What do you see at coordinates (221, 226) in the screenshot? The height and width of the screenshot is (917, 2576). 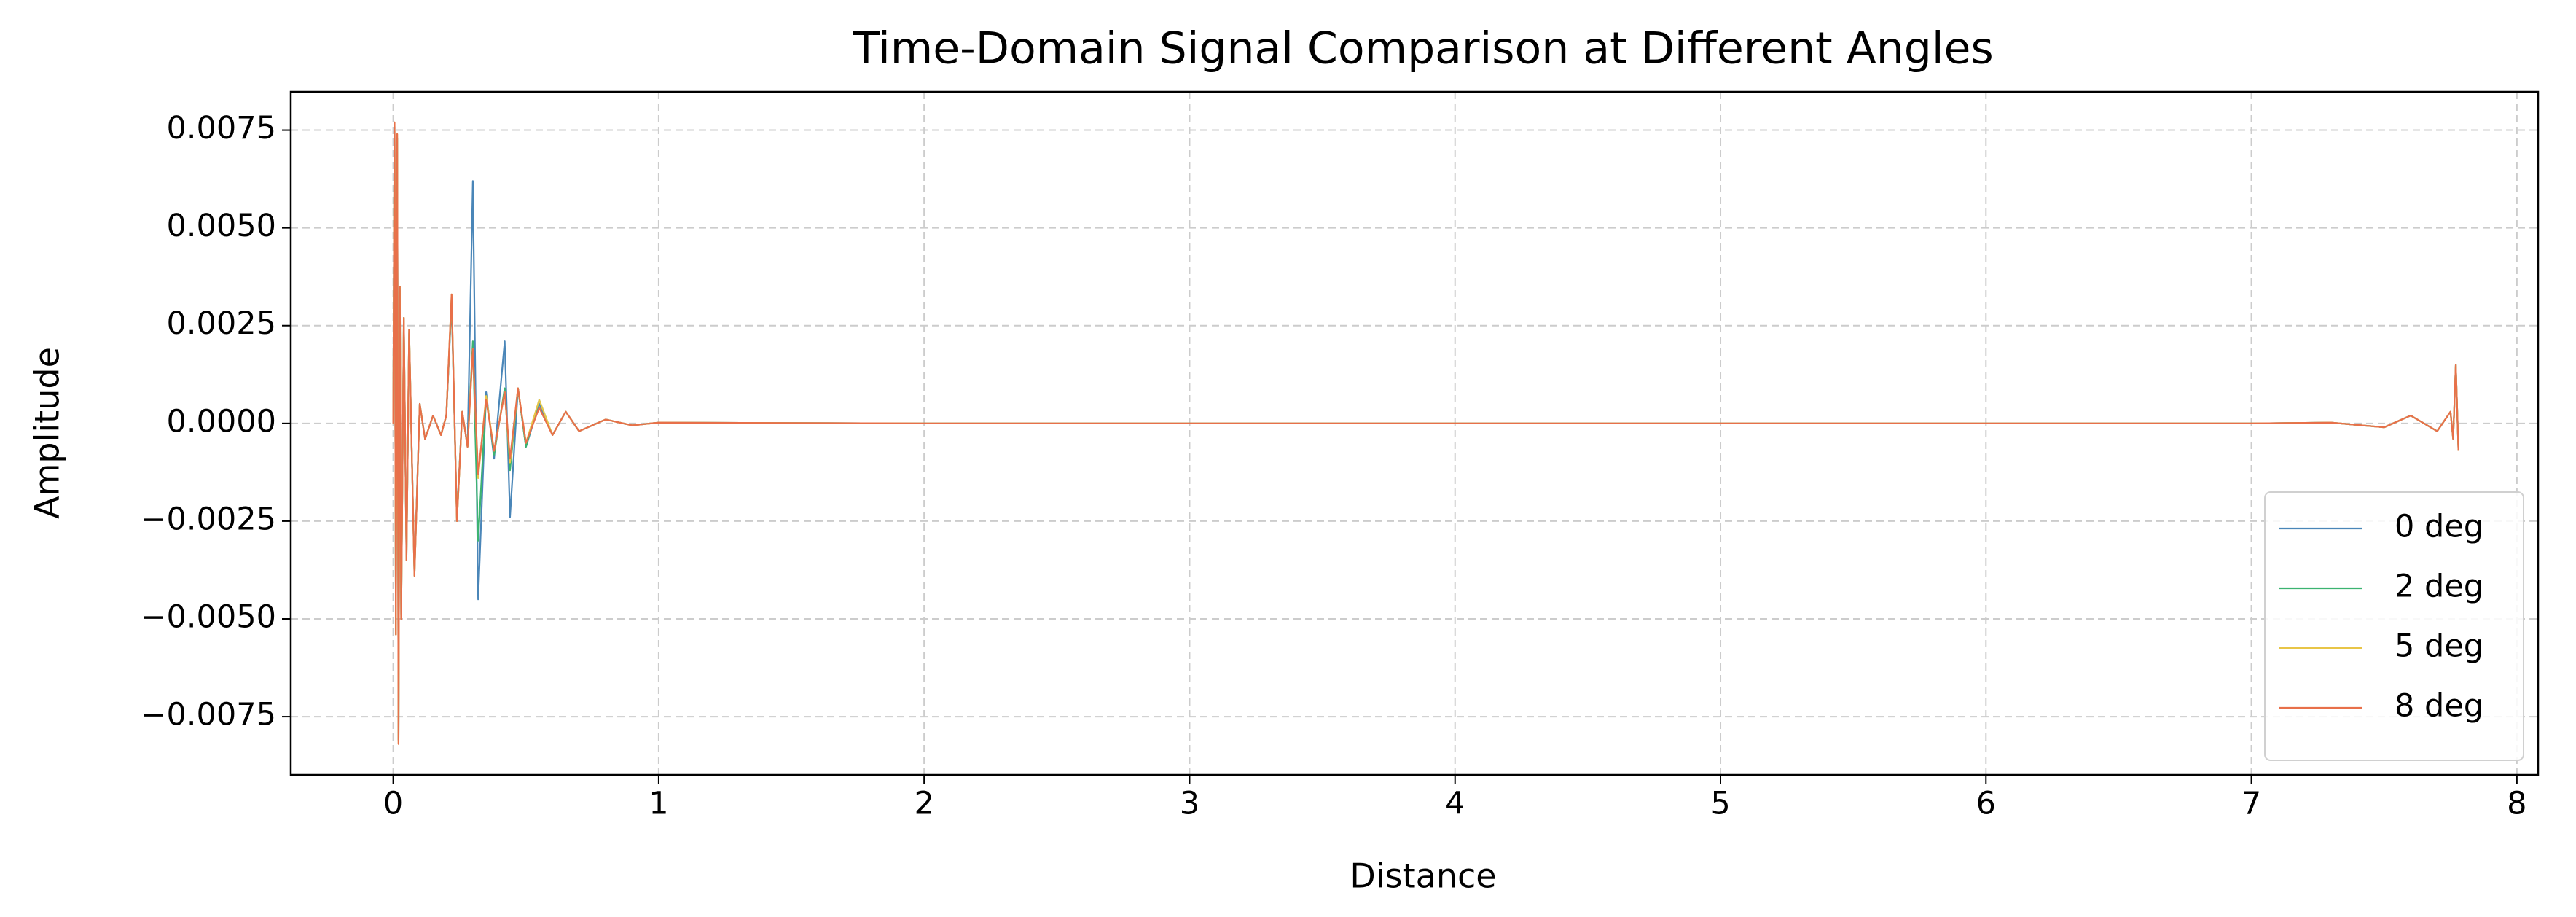 I see `y-tick-label: 0.0050` at bounding box center [221, 226].